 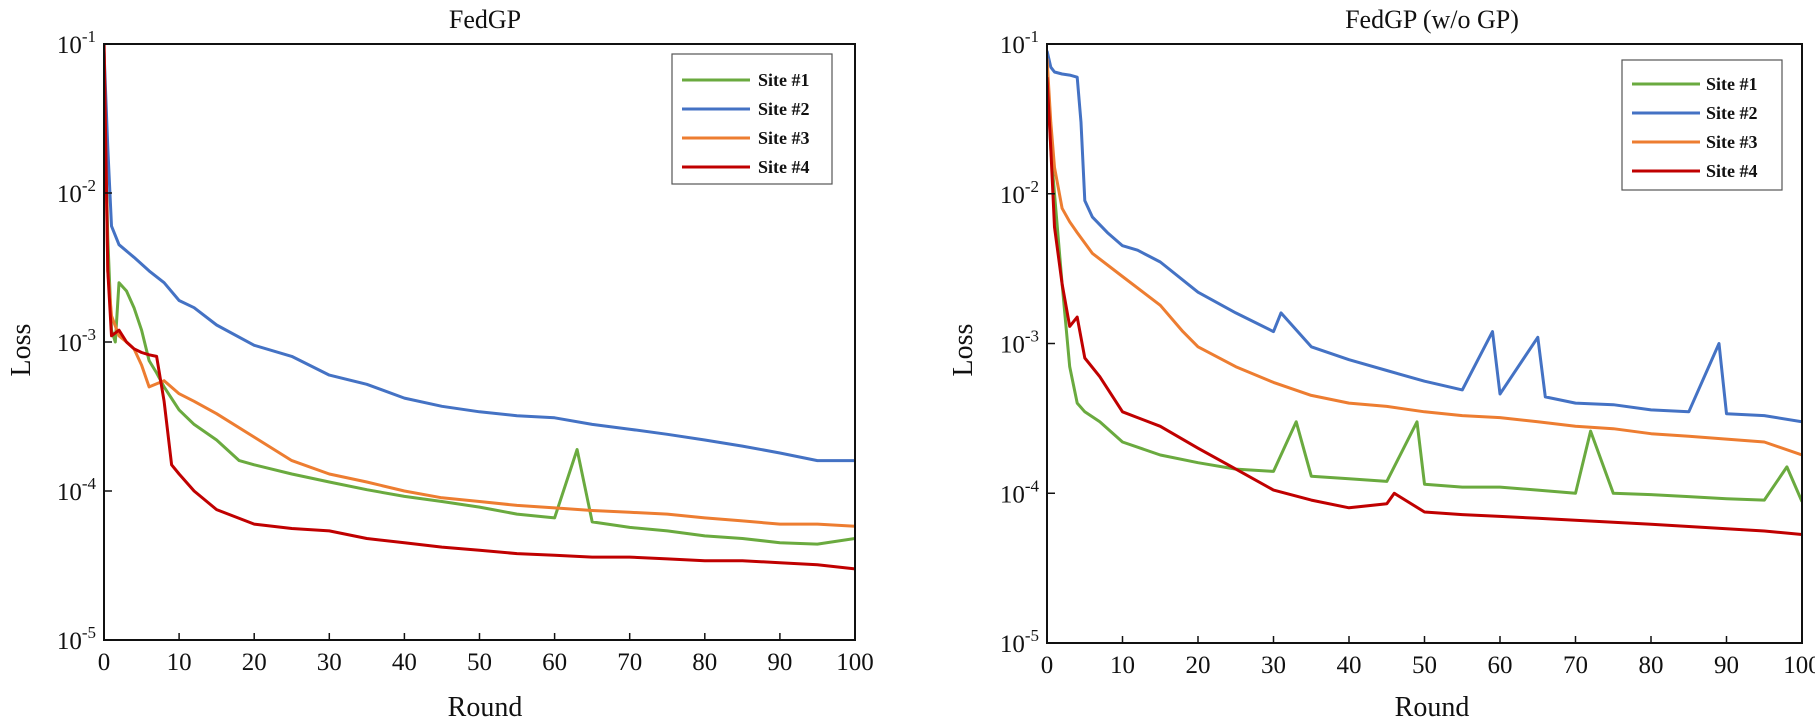 I want to click on chart-title: FedGP, so click(x=485, y=19).